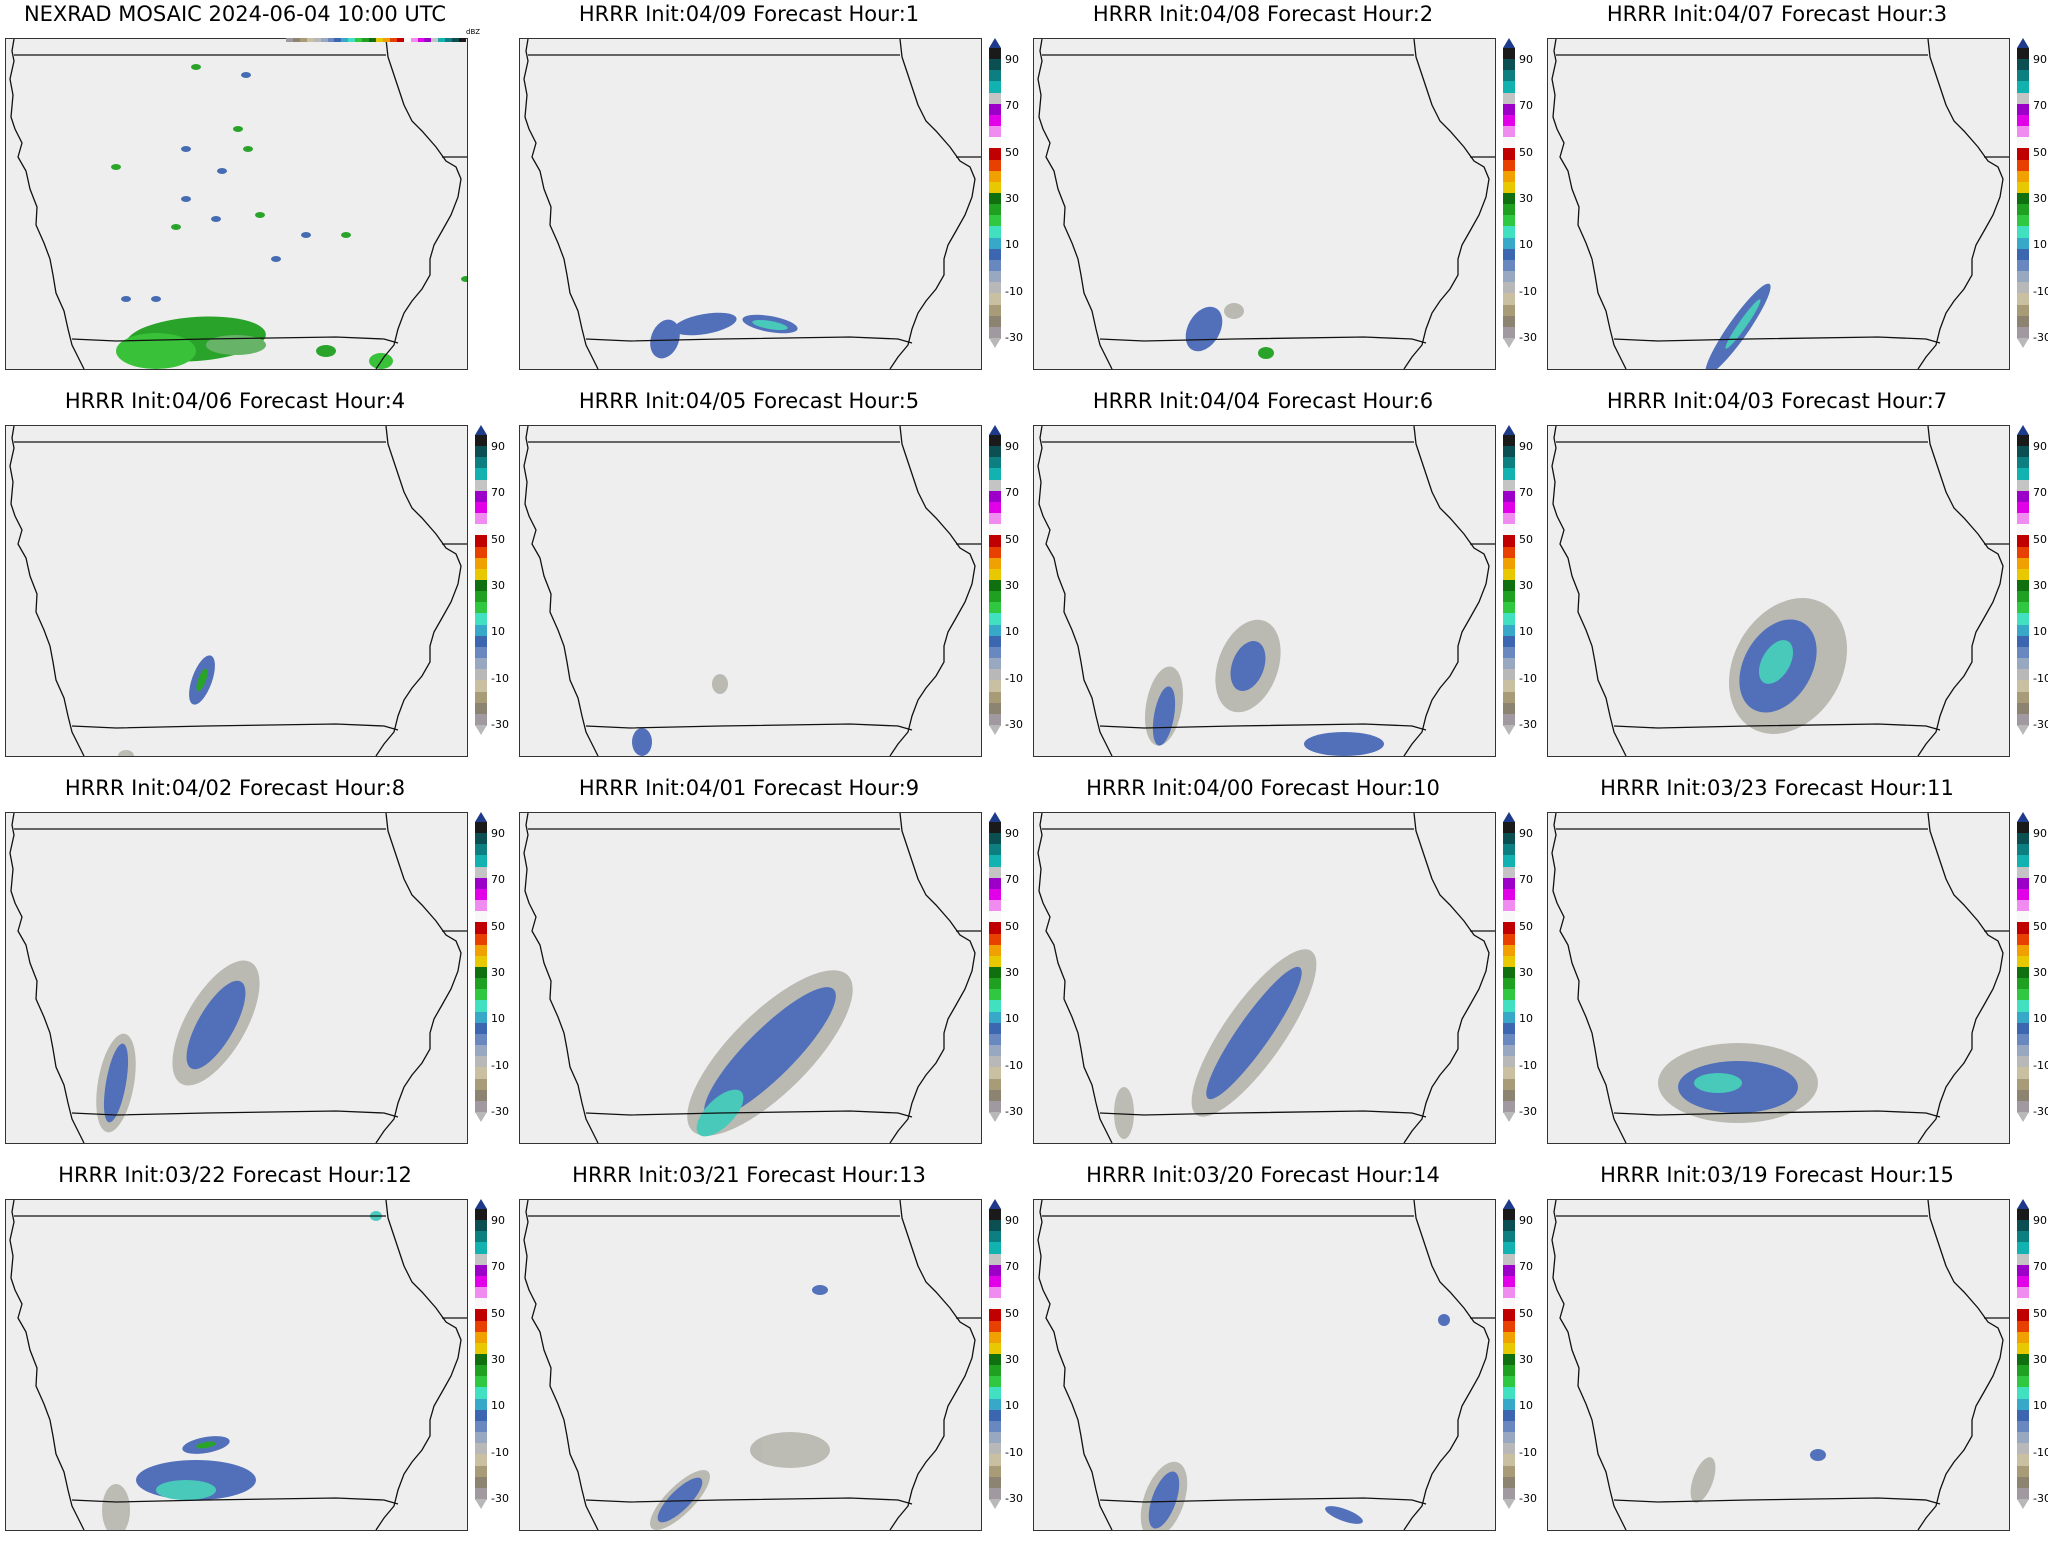 This screenshot has width=2048, height=1548. I want to click on panel-title: HRRR Init:03/19 Forecast Hour:15, so click(1777, 1175).